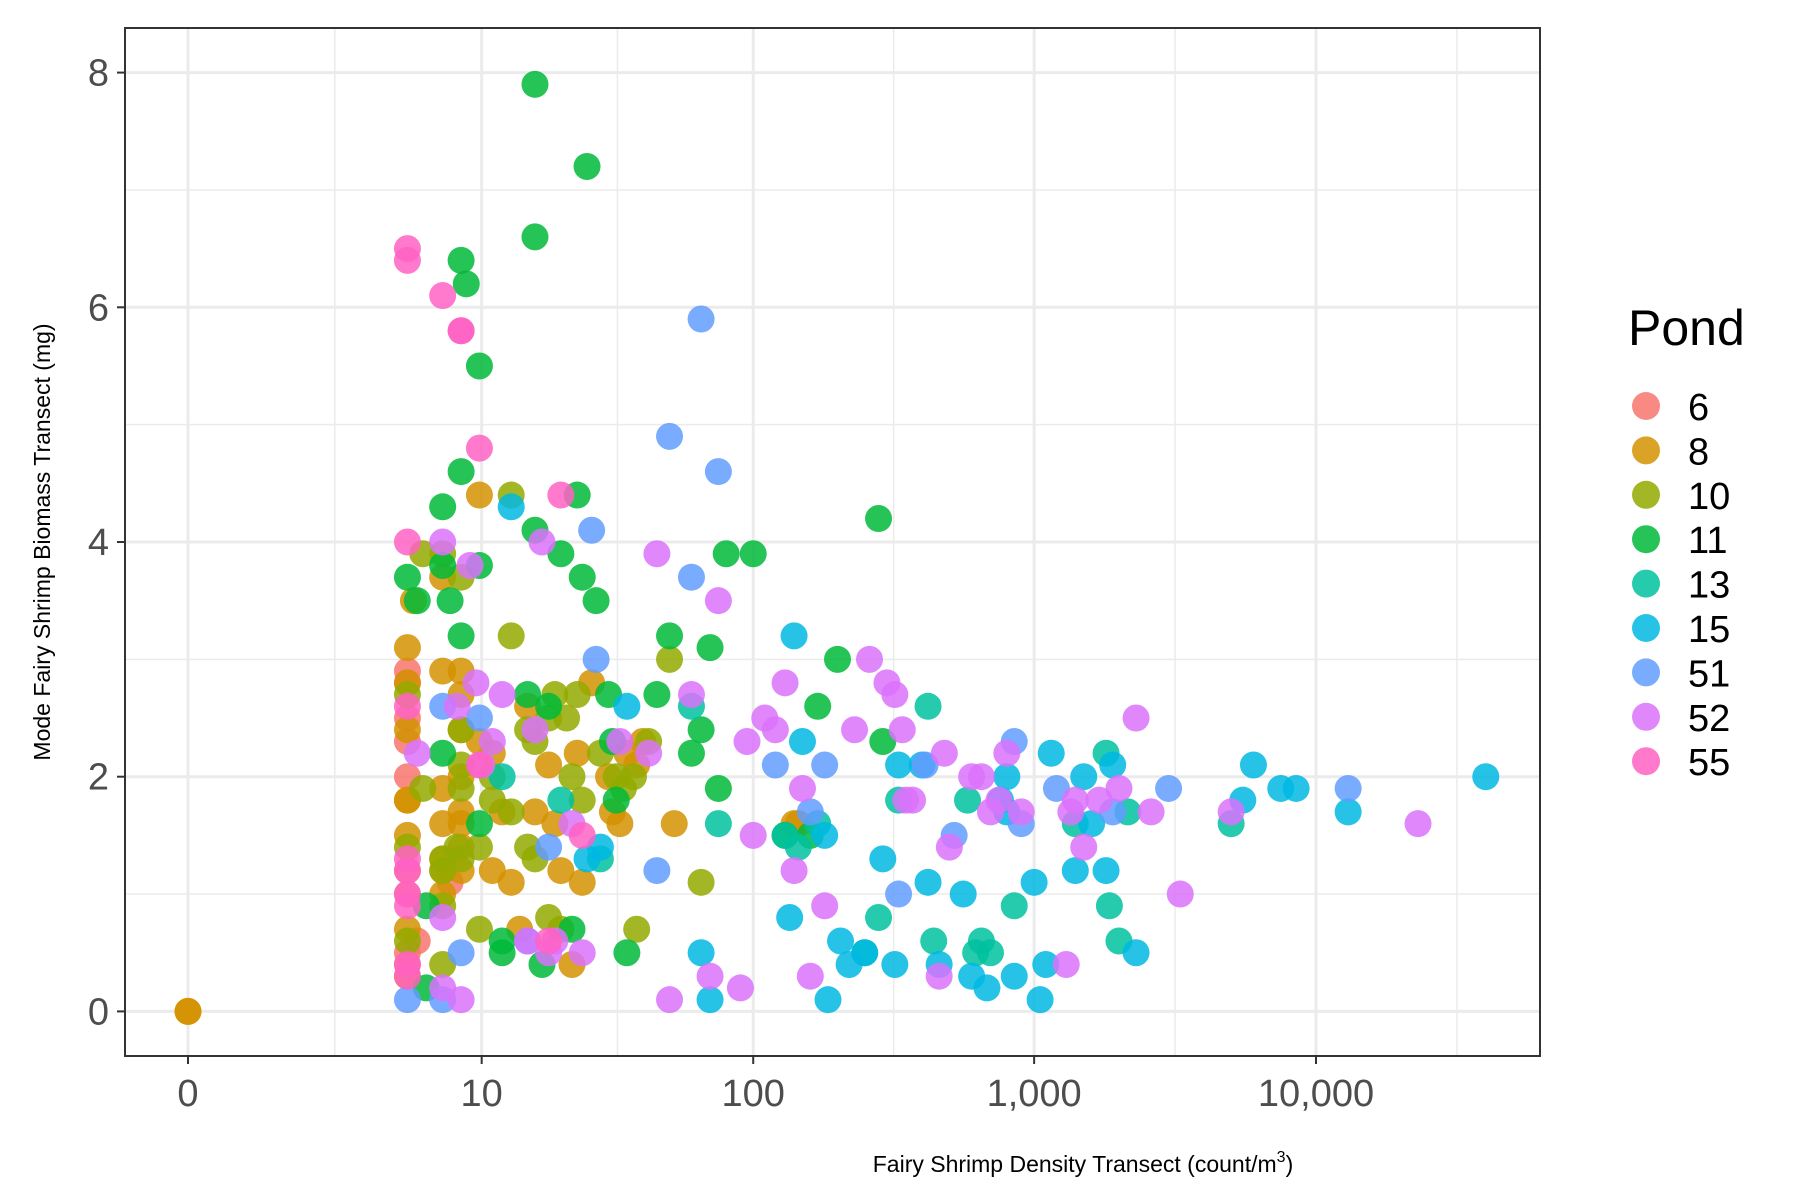 The image size is (1800, 1200). Describe the element at coordinates (1316, 1094) in the screenshot. I see `x-tick-label: 10,000` at that location.